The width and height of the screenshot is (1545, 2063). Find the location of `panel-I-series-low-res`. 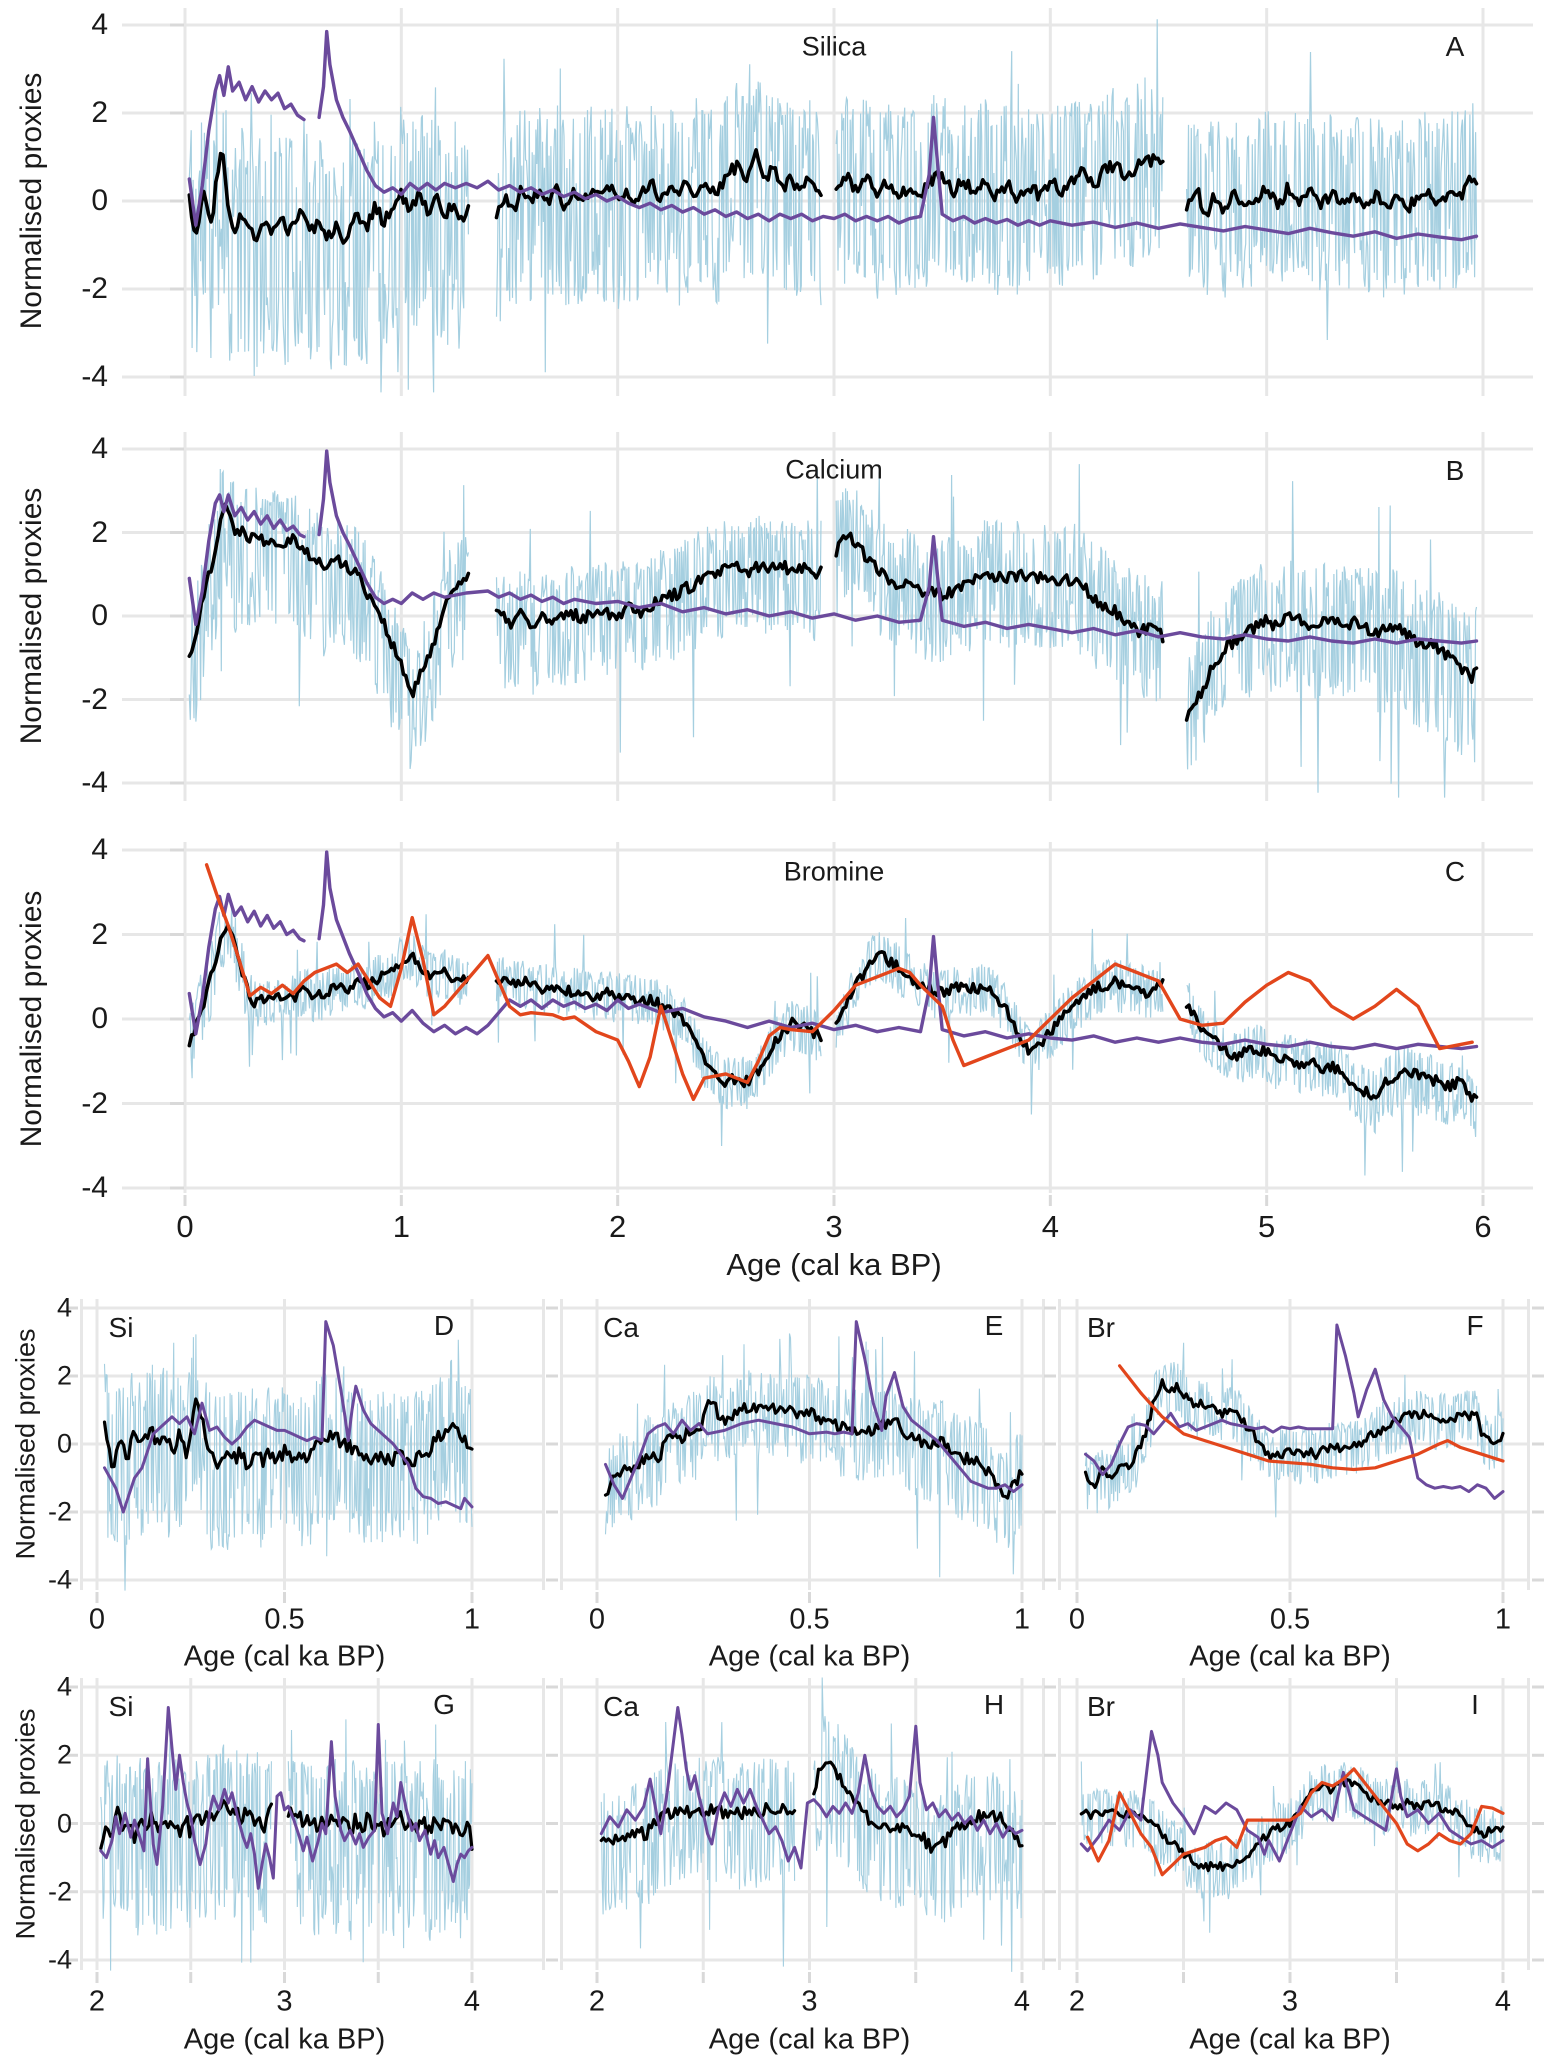

panel-I-series-low-res is located at coordinates (1292, 1796).